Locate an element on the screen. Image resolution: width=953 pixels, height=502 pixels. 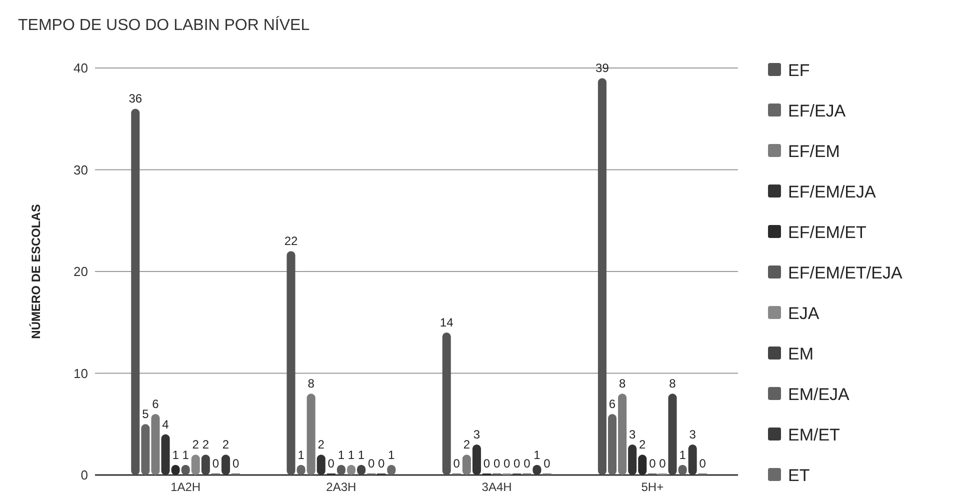
x-tick-label: 1A2H is located at coordinates (185, 487).